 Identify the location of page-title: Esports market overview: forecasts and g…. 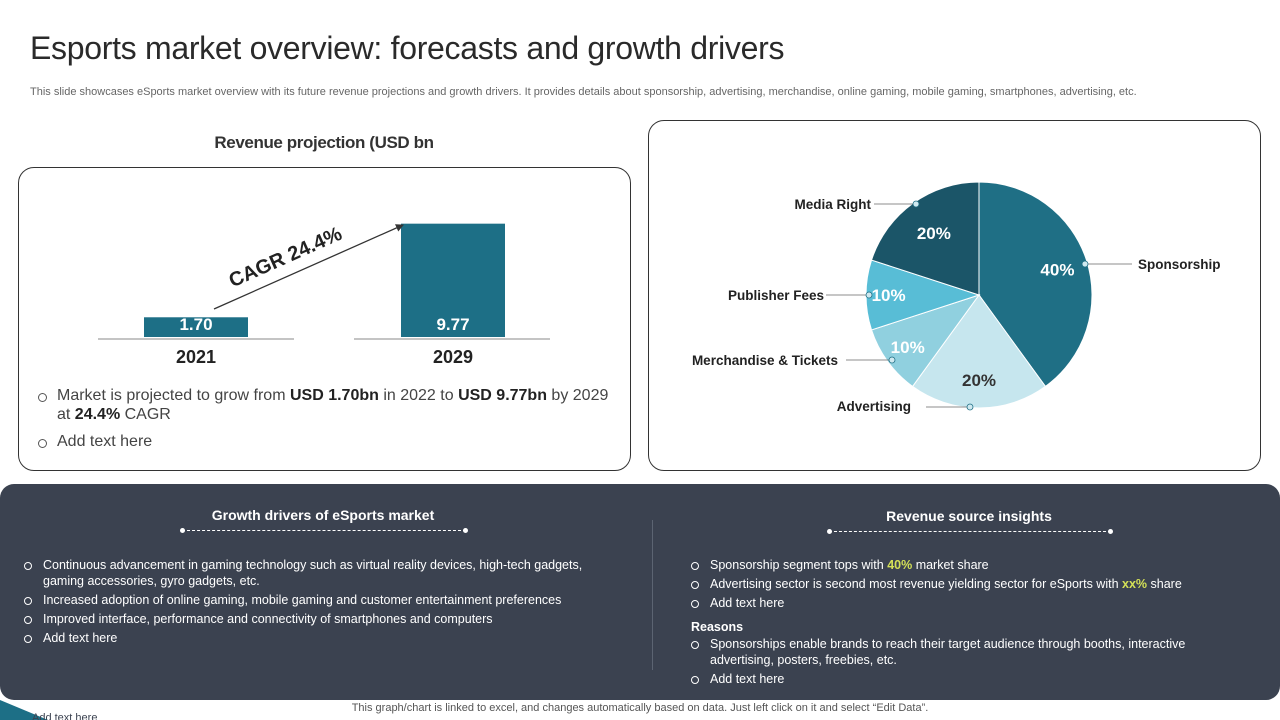
(407, 48).